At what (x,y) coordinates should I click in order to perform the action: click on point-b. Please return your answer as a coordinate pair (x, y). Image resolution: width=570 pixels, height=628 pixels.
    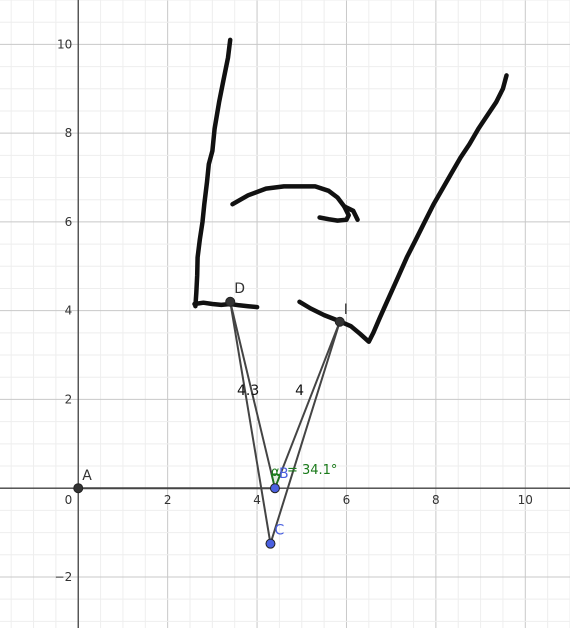
    Looking at the image, I should click on (274, 488).